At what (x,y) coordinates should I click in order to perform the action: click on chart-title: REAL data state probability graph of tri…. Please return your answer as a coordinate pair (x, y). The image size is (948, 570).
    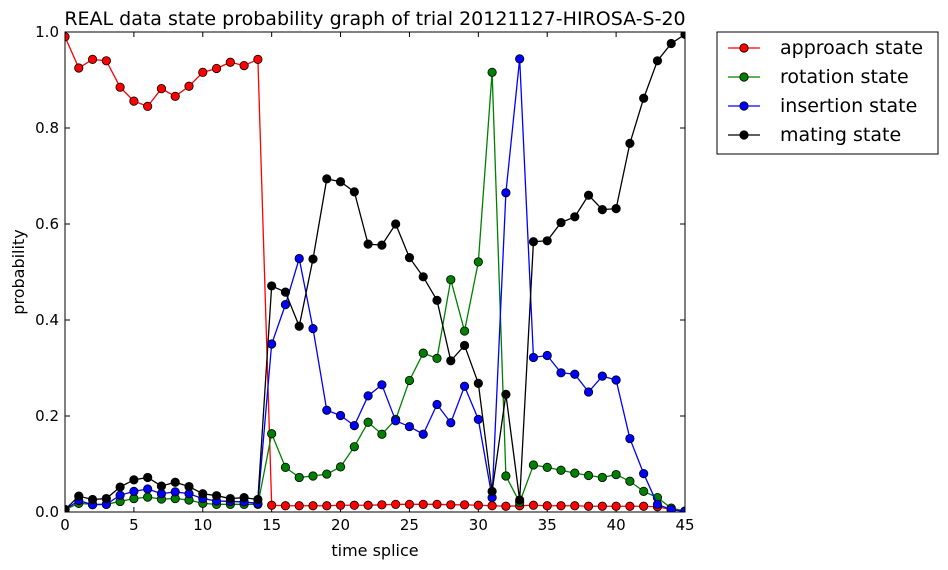
    Looking at the image, I should click on (374, 19).